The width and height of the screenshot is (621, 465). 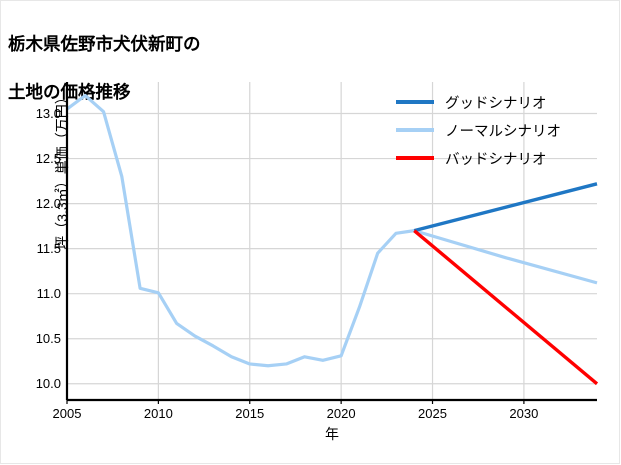 I want to click on legend-label-good: グッドシナリオ, so click(x=496, y=103).